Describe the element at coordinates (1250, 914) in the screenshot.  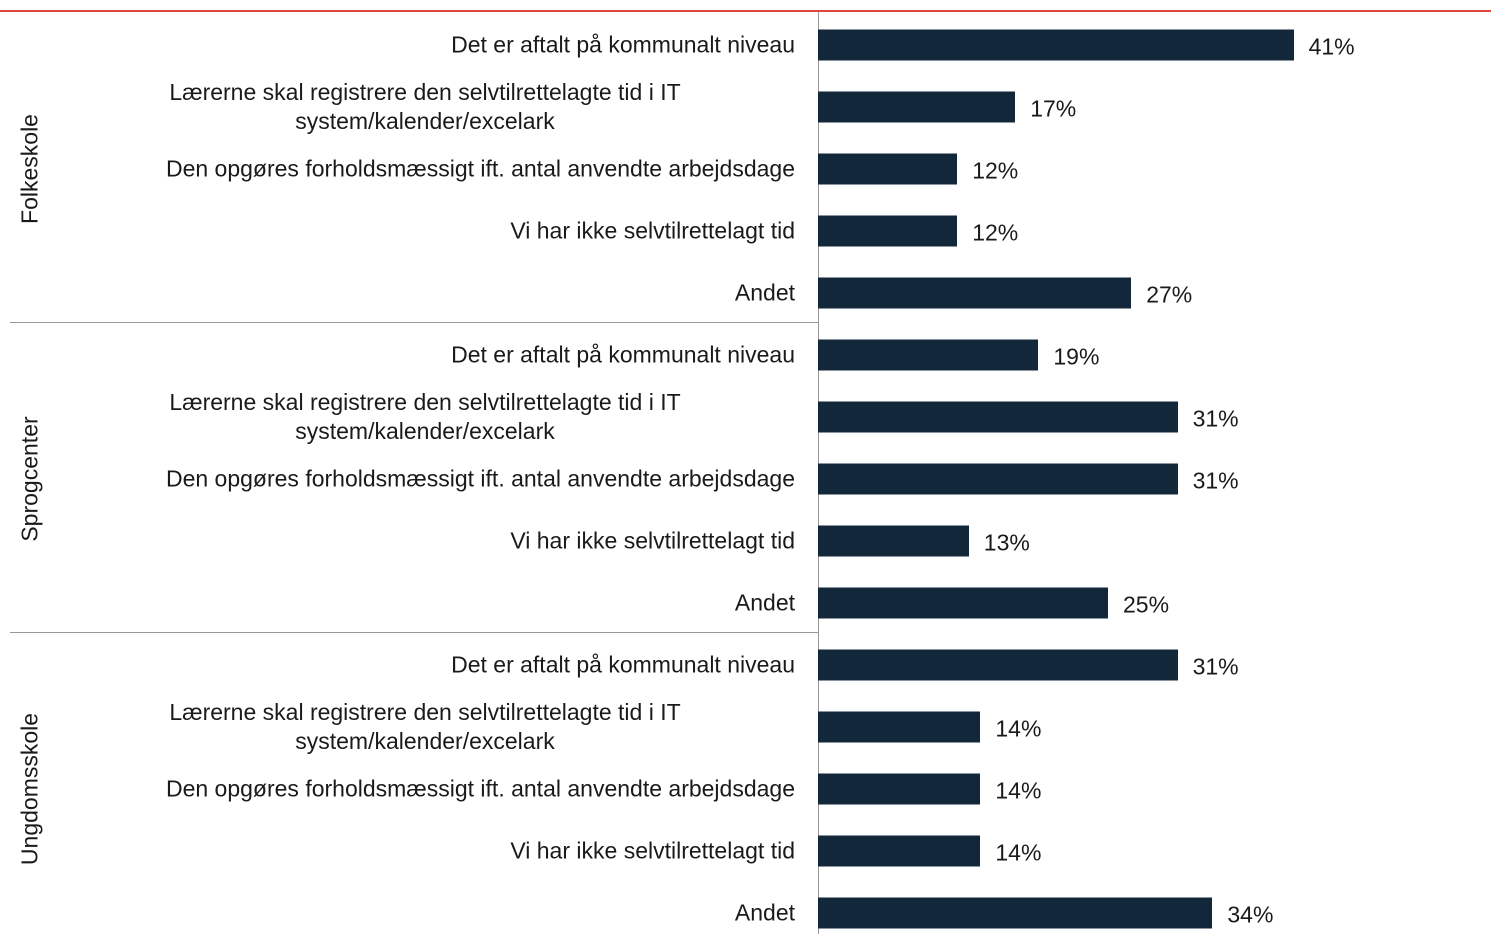
I see `value-label: 34%` at that location.